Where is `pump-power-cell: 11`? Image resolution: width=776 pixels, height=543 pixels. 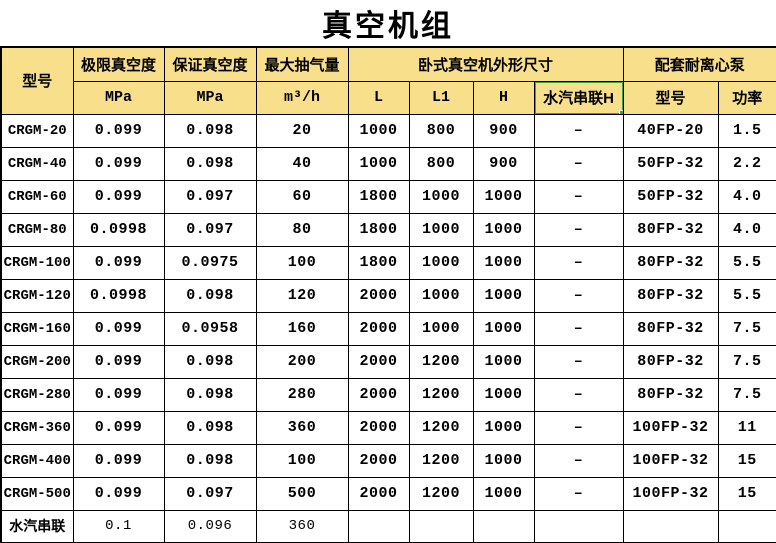 pump-power-cell: 11 is located at coordinates (746, 427).